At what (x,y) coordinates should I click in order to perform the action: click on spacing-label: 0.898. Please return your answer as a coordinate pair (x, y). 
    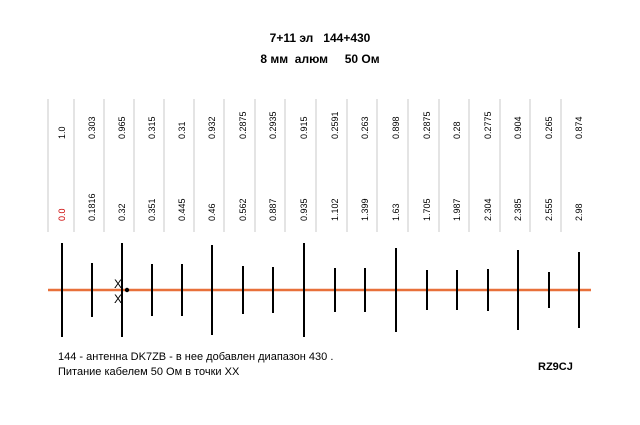
    Looking at the image, I should click on (396, 127).